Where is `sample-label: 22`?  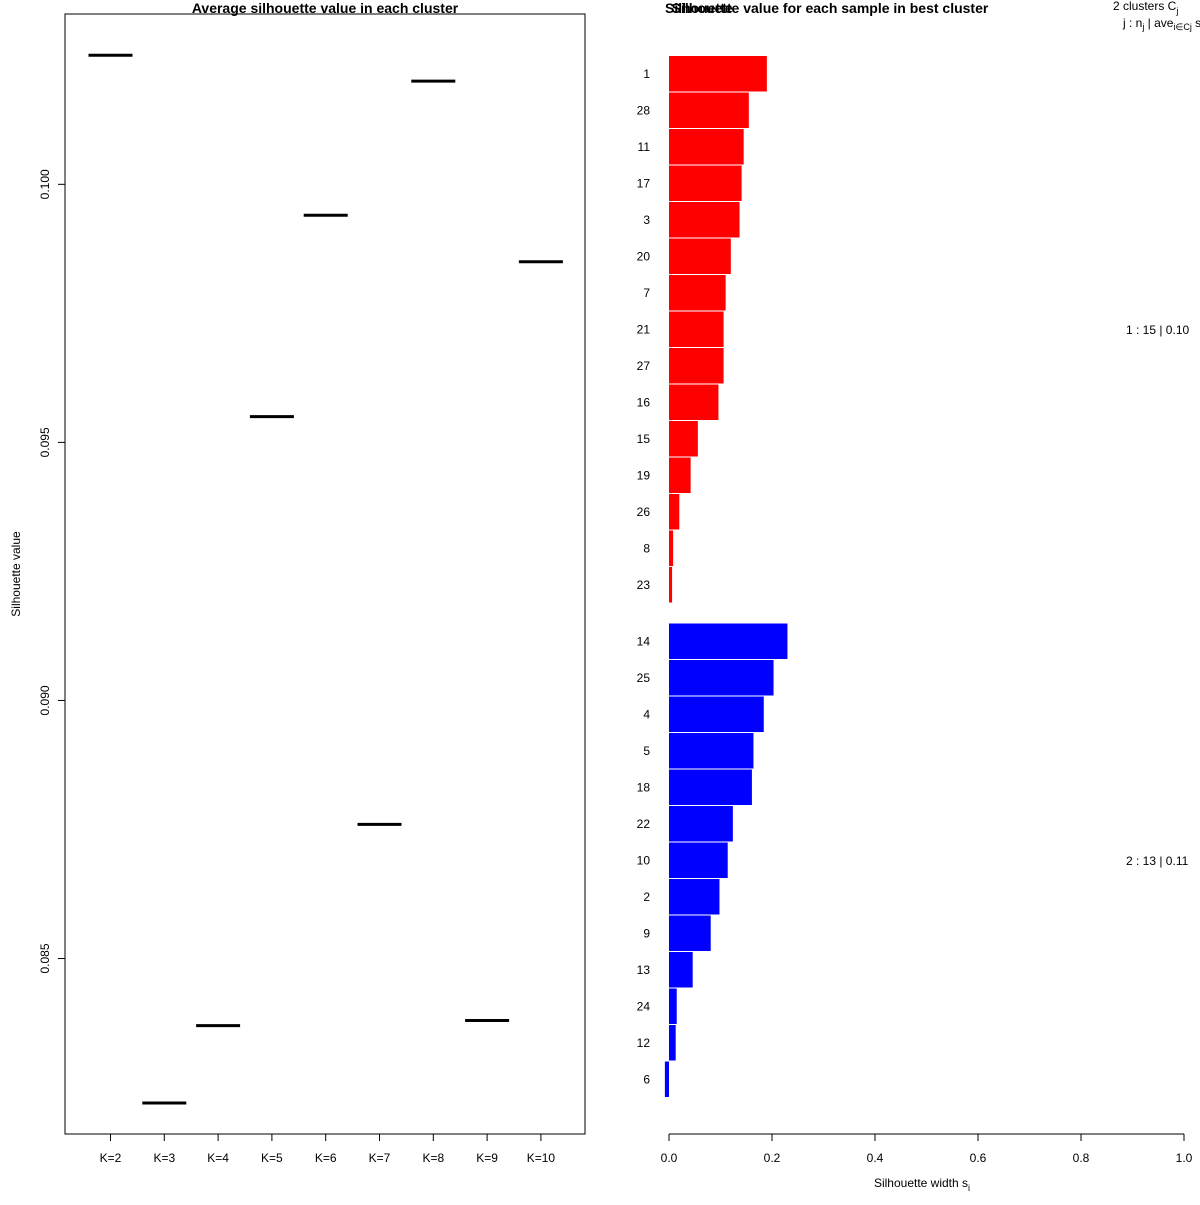
sample-label: 22 is located at coordinates (644, 824).